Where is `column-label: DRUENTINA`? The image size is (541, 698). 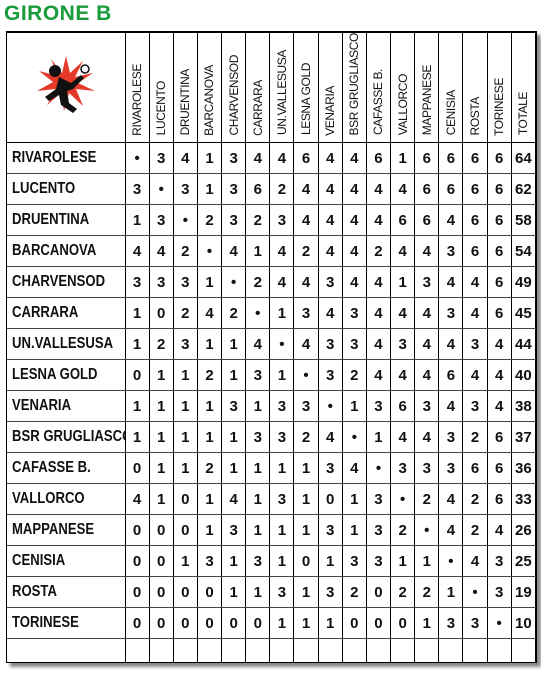
column-label: DRUENTINA is located at coordinates (185, 102).